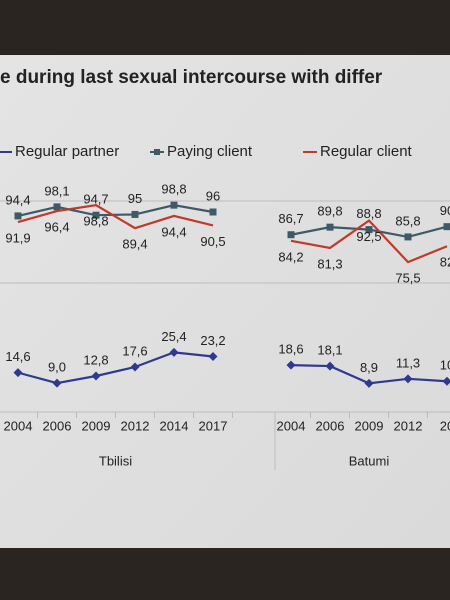 The image size is (450, 600). I want to click on data-label: 18,6, so click(290, 349).